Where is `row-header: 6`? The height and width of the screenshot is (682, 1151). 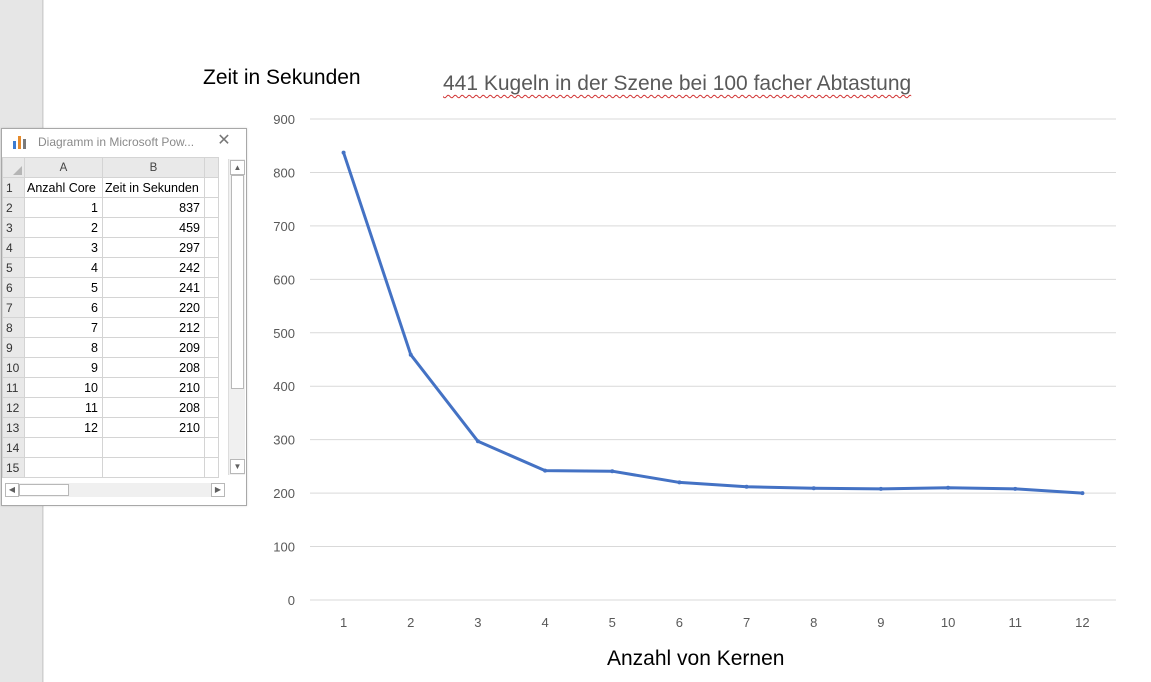 row-header: 6 is located at coordinates (13, 287).